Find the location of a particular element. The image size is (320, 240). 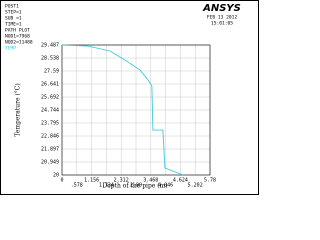

info-line: NOD1=7968 is located at coordinates (17, 37).